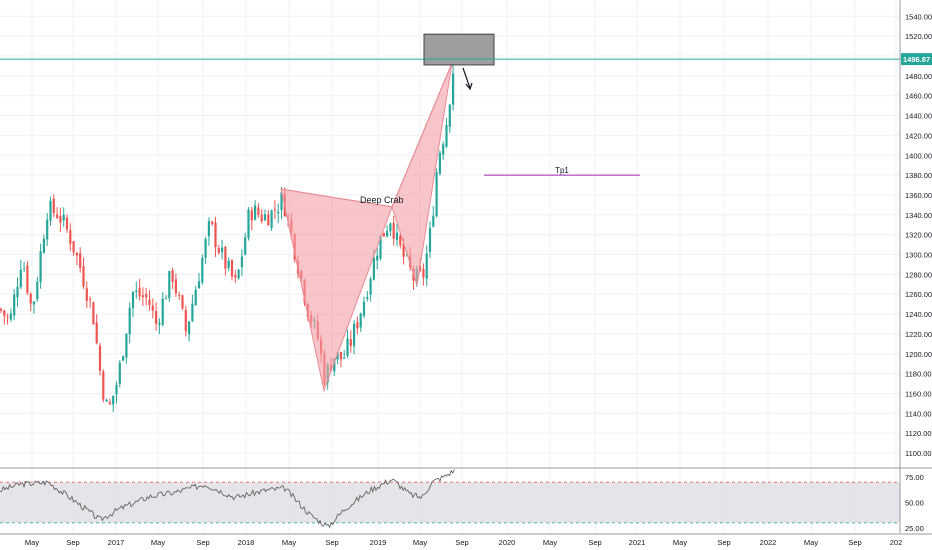 The height and width of the screenshot is (550, 932). What do you see at coordinates (459, 49) in the screenshot?
I see `prz-box` at bounding box center [459, 49].